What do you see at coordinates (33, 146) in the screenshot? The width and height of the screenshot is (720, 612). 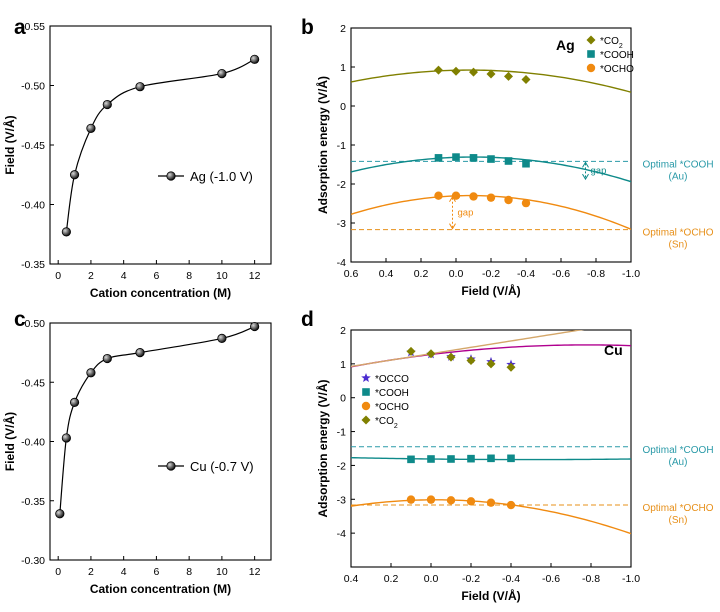 I see `y-tick-label-a: -0.45` at bounding box center [33, 146].